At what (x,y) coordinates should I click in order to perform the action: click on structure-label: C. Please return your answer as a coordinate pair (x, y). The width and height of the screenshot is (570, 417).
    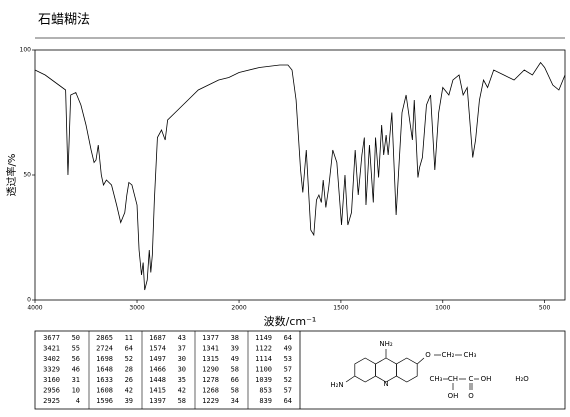
    Looking at the image, I should click on (471, 379).